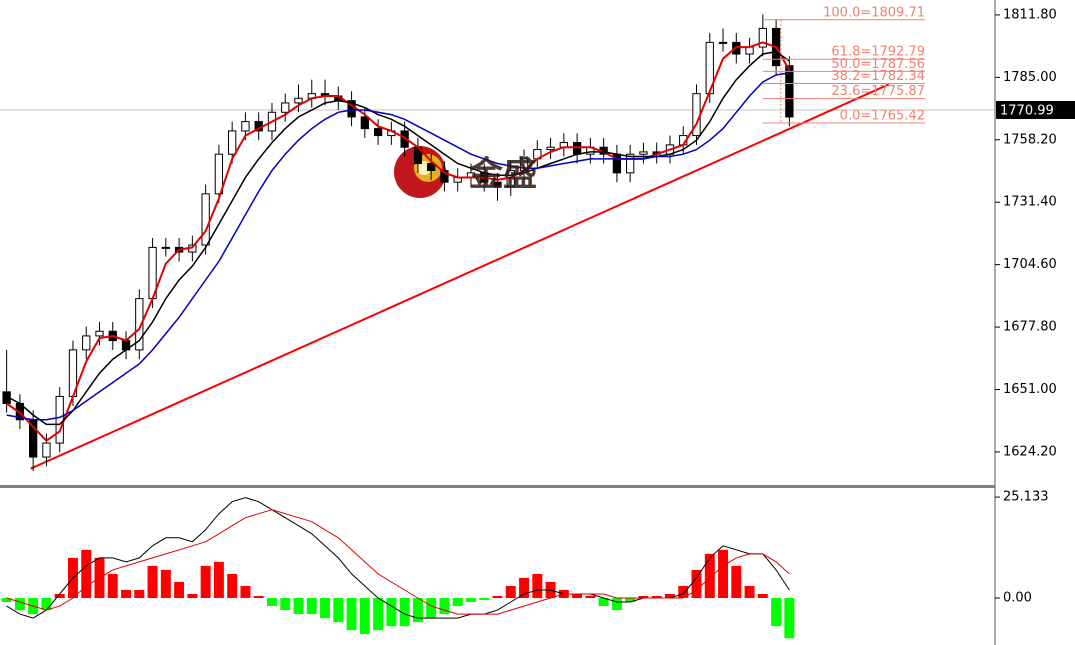 The height and width of the screenshot is (645, 1075). What do you see at coordinates (882, 115) in the screenshot?
I see `fib-label: 0.0=1765.42` at bounding box center [882, 115].